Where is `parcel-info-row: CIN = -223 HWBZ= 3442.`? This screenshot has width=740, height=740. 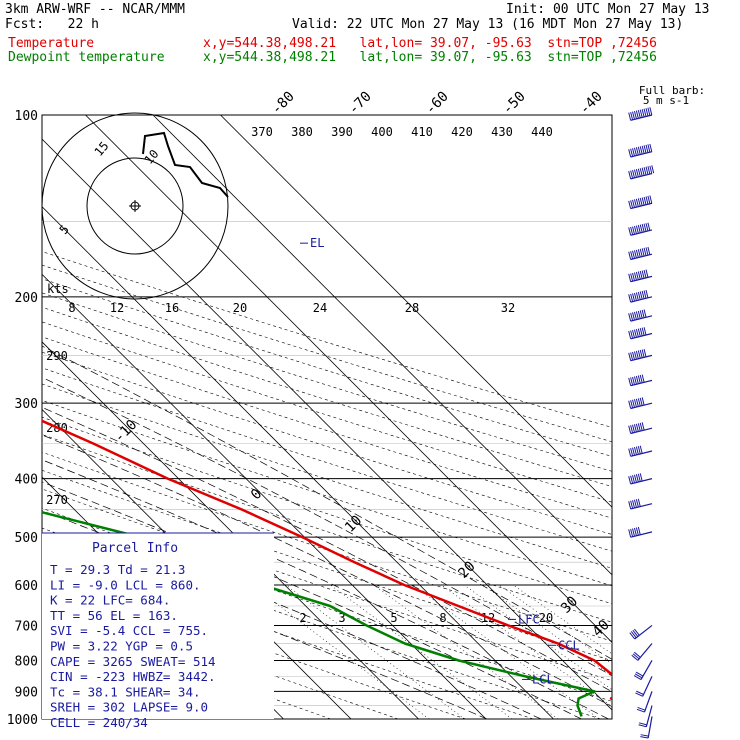
parcel-info-row: CIN = -223 HWBZ= 3442. is located at coordinates (133, 676).